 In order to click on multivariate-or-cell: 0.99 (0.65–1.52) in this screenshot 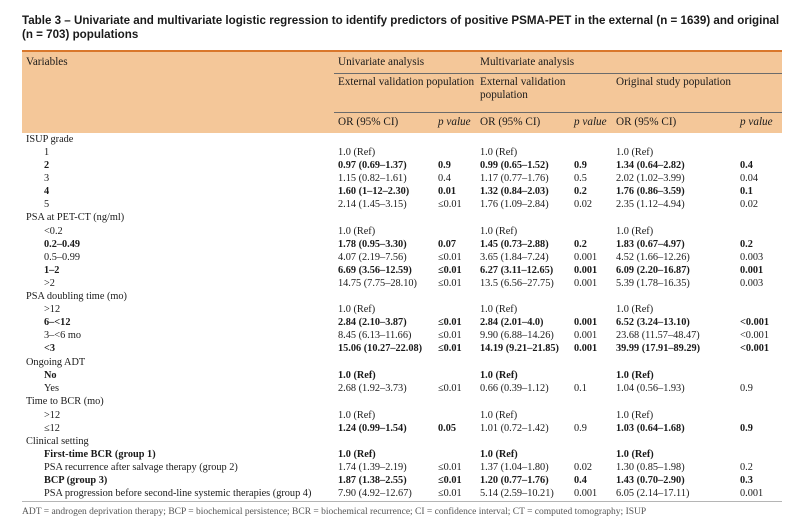, I will do `click(514, 166)`.